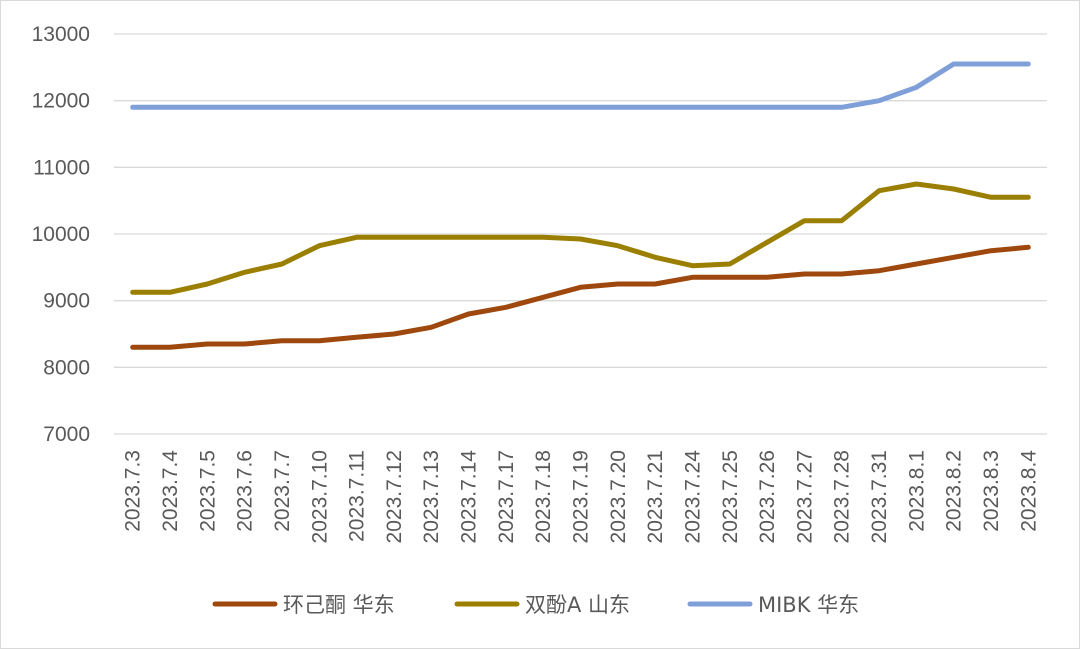  What do you see at coordinates (991, 491) in the screenshot?
I see `x-tick-label: 2023.8.3` at bounding box center [991, 491].